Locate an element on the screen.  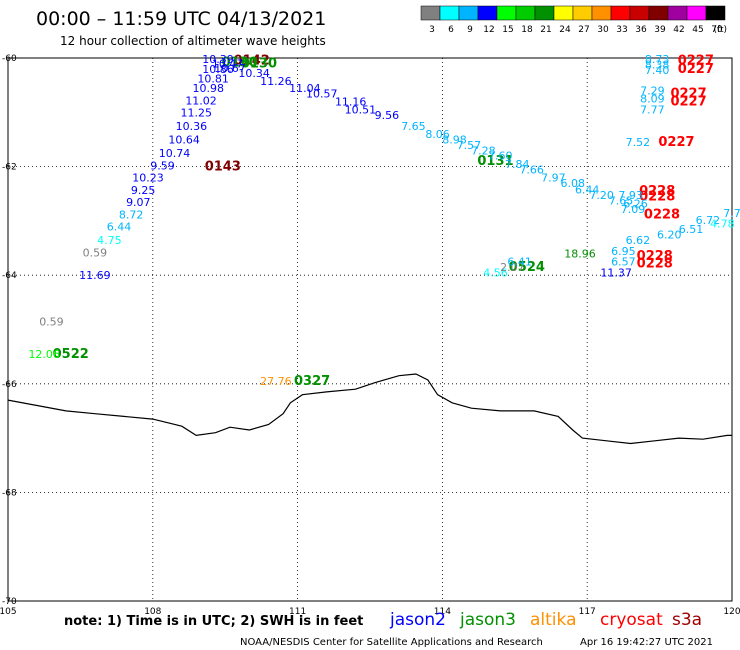
swh-value-label: 11.69 is located at coordinates (95, 275).